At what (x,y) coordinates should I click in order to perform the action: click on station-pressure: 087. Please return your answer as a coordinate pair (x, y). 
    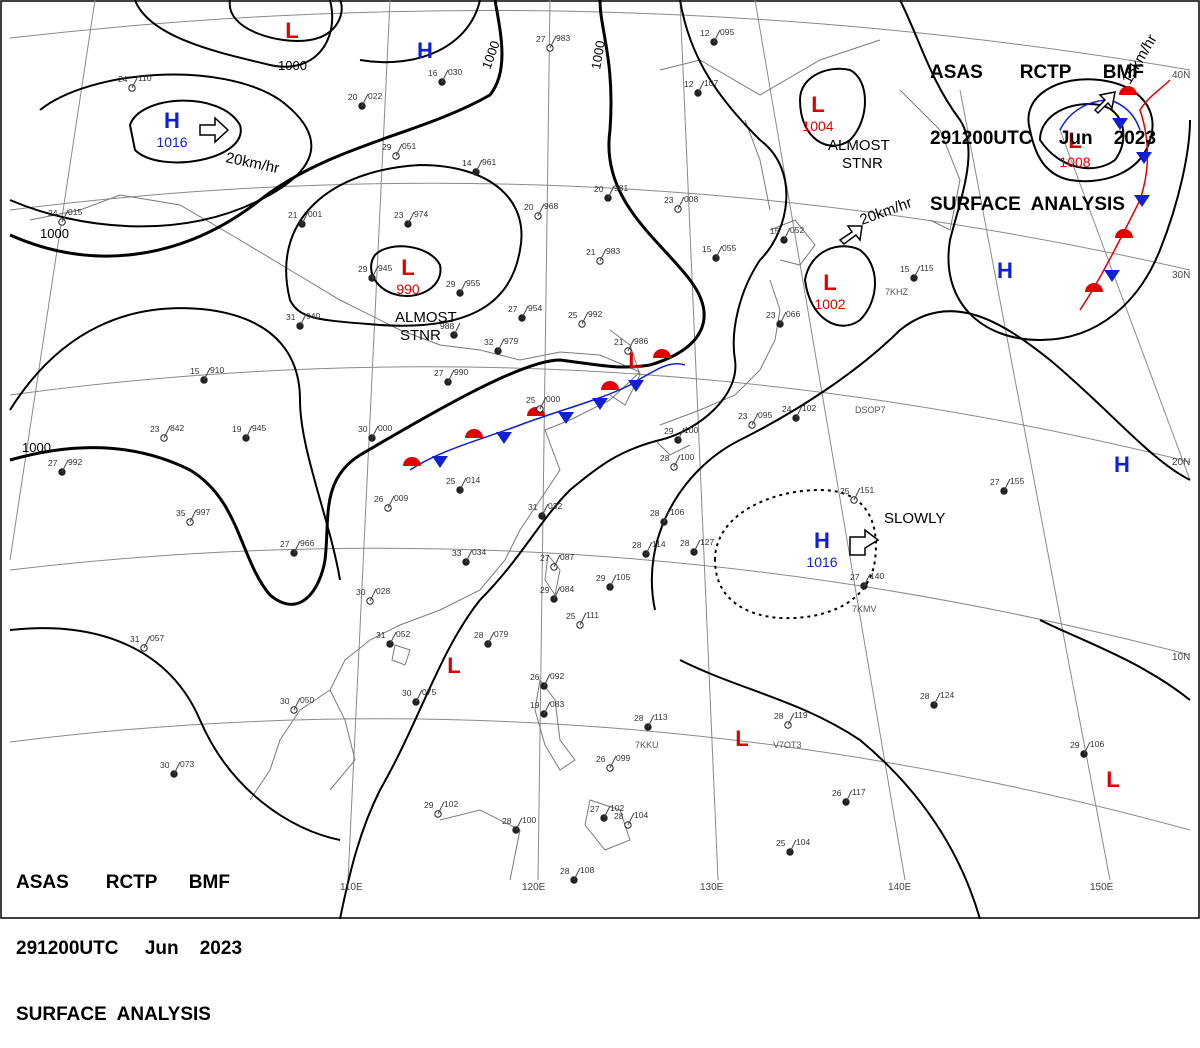
    Looking at the image, I should click on (567, 557).